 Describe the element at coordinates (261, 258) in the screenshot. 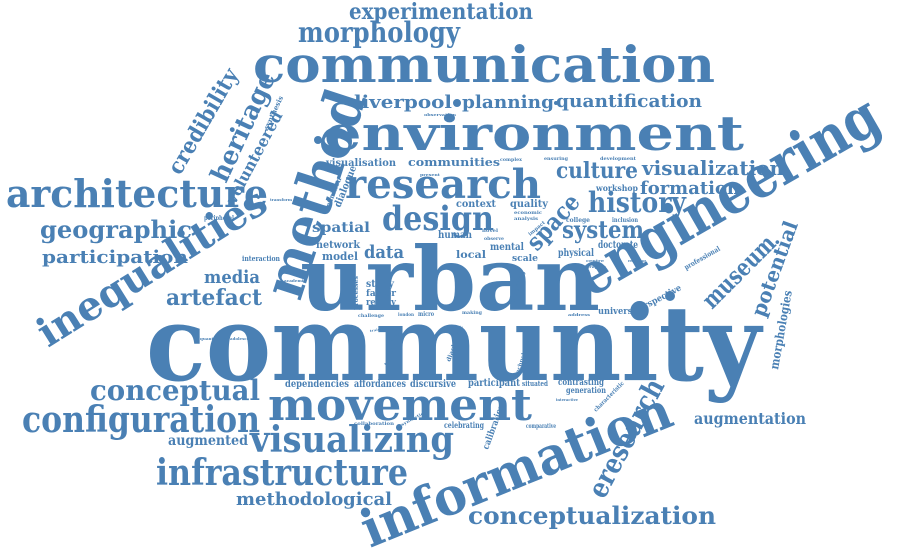

I see `word-interaction: interaction` at that location.